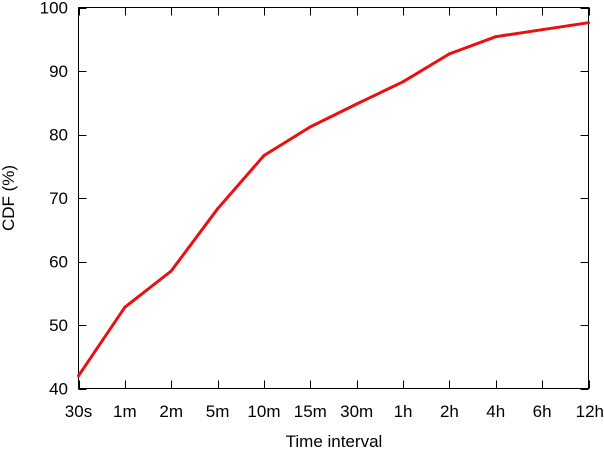 This screenshot has height=450, width=604. I want to click on y-tick-labels: 40 50 60 70 80 90 100, so click(54, 199).